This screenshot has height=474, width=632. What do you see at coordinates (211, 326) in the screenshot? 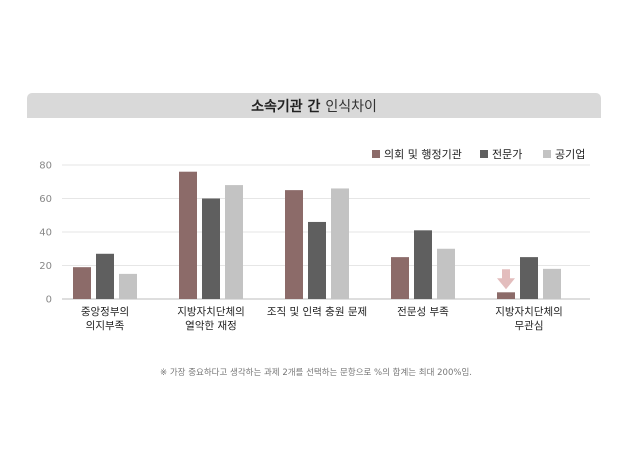
I see `x-category-label: 열악한 재정` at bounding box center [211, 326].